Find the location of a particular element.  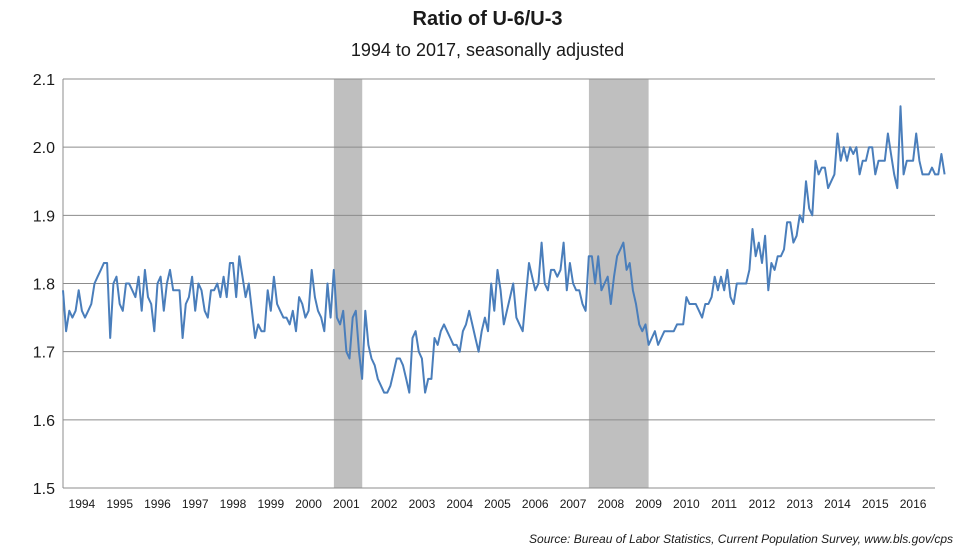

x-tick-label: 1997 is located at coordinates (195, 504).